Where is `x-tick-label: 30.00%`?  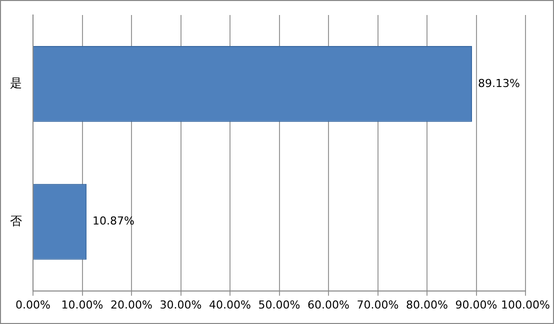
x-tick-label: 30.00% is located at coordinates (181, 305).